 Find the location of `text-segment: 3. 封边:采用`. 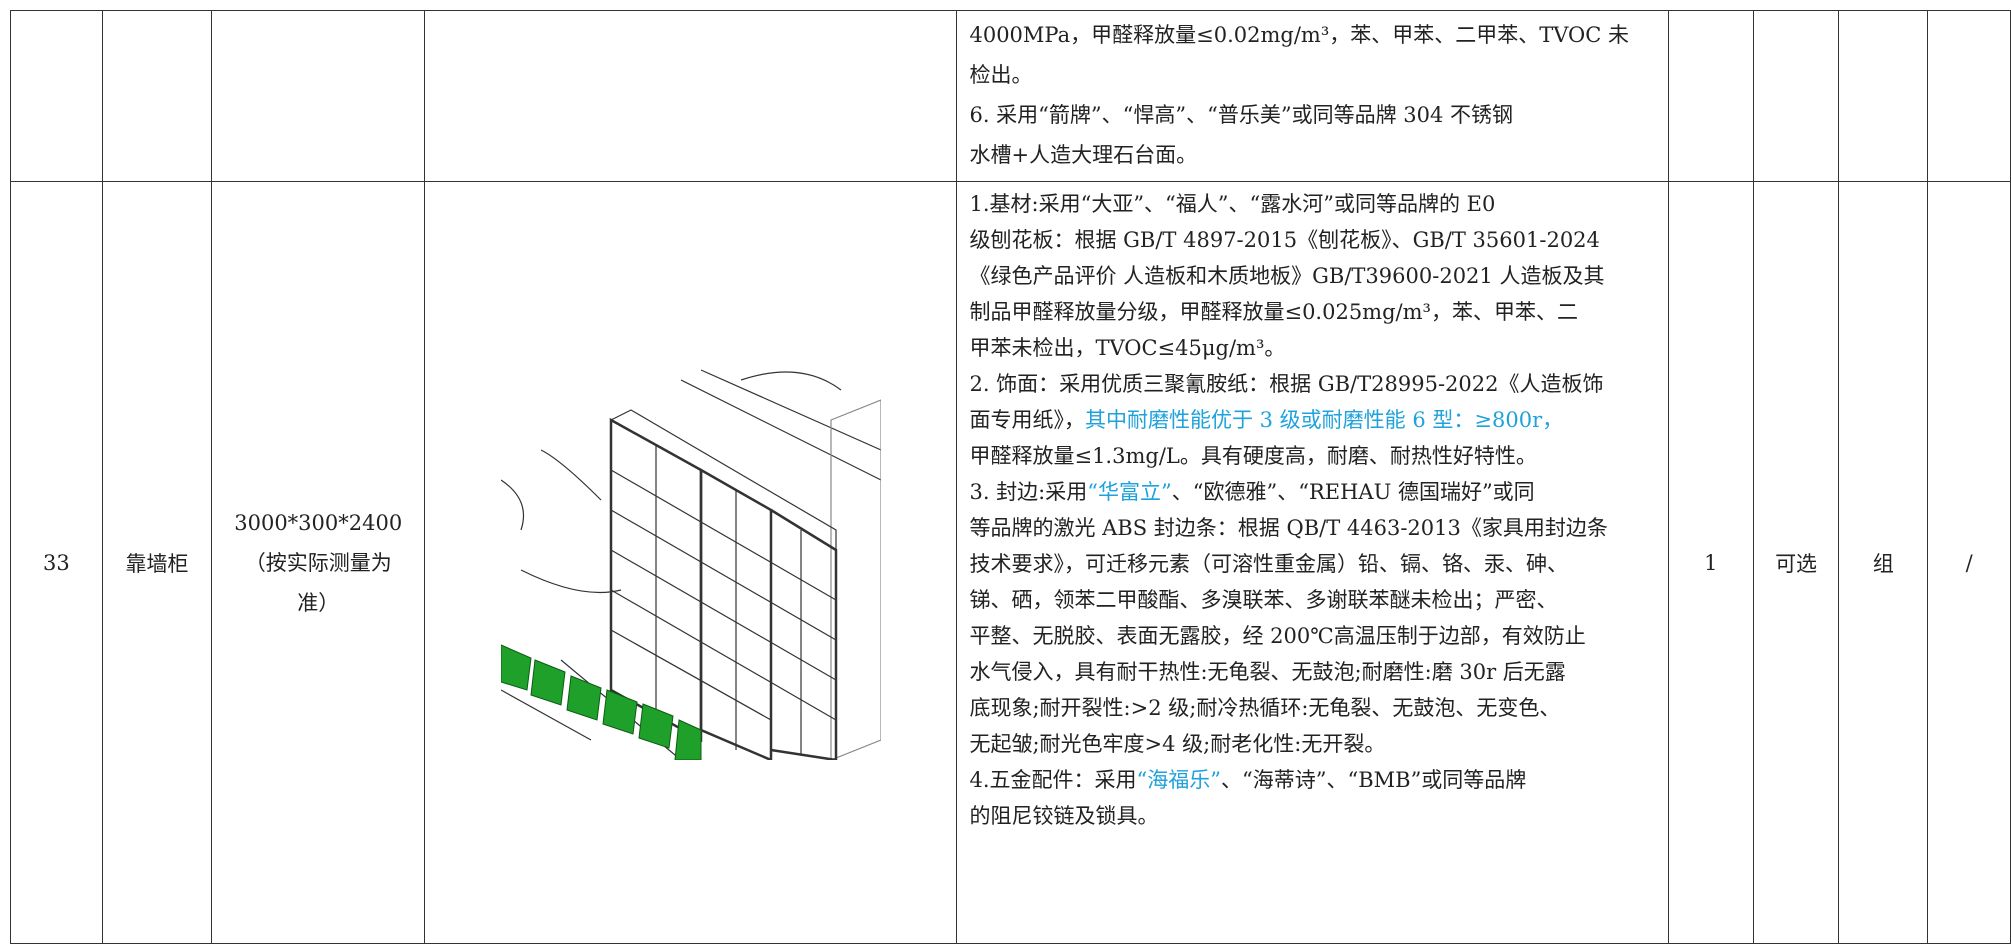

text-segment: 3. 封边:采用 is located at coordinates (1028, 492).